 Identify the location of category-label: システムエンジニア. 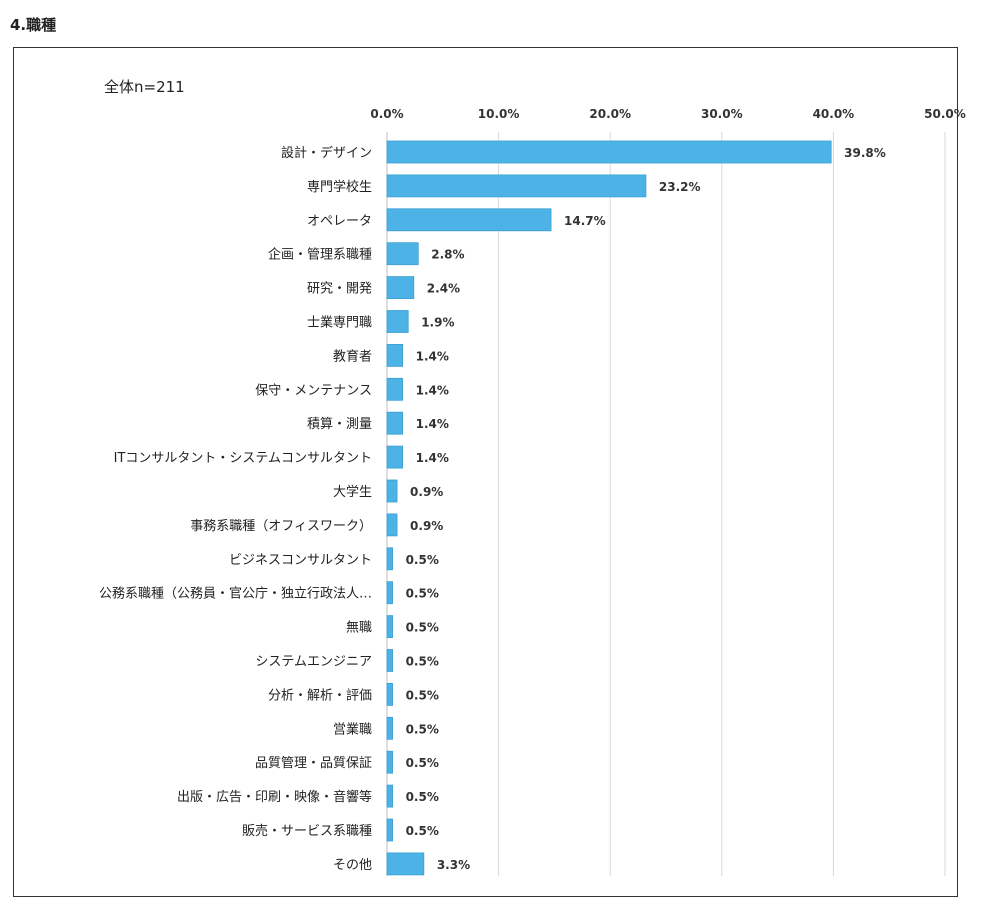
(313, 662).